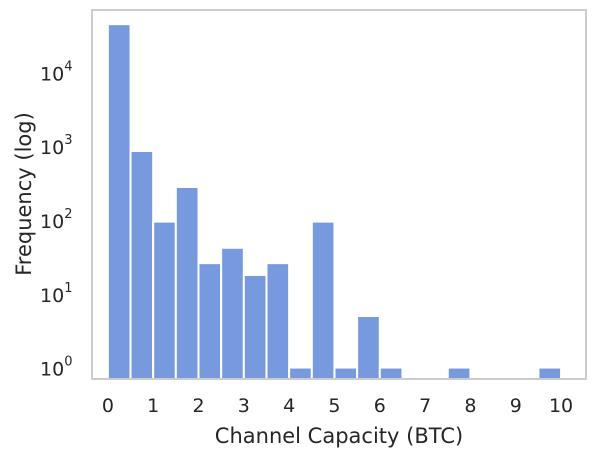  I want to click on x-tick-label: 10, so click(561, 406).